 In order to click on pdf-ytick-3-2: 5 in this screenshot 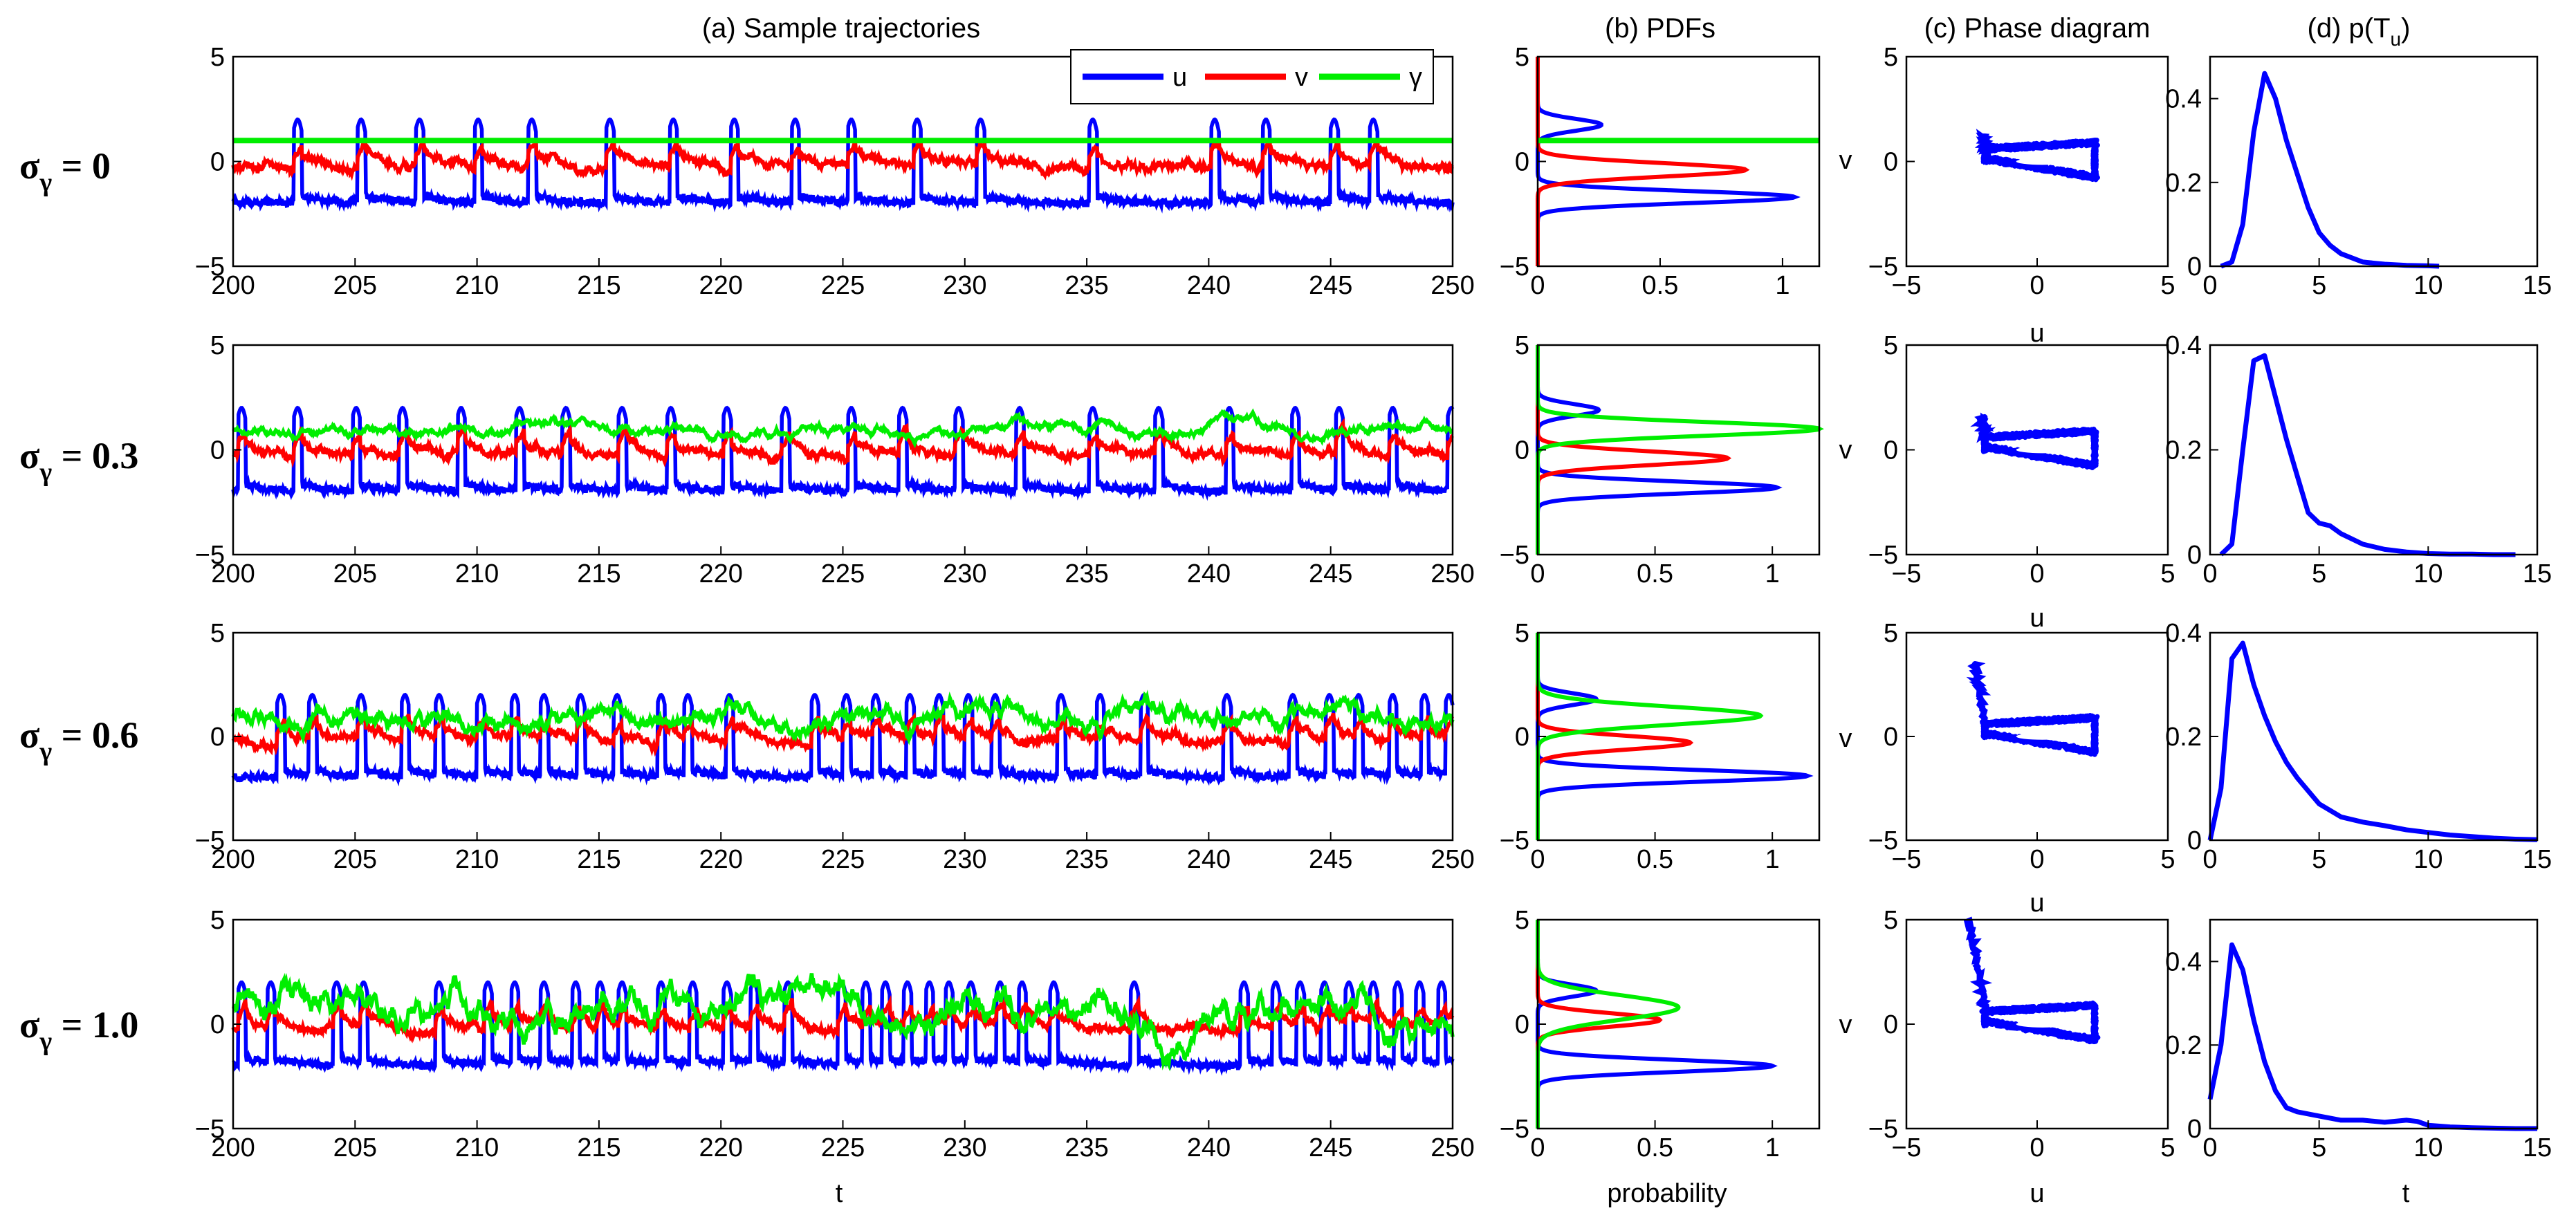, I will do `click(1522, 921)`.